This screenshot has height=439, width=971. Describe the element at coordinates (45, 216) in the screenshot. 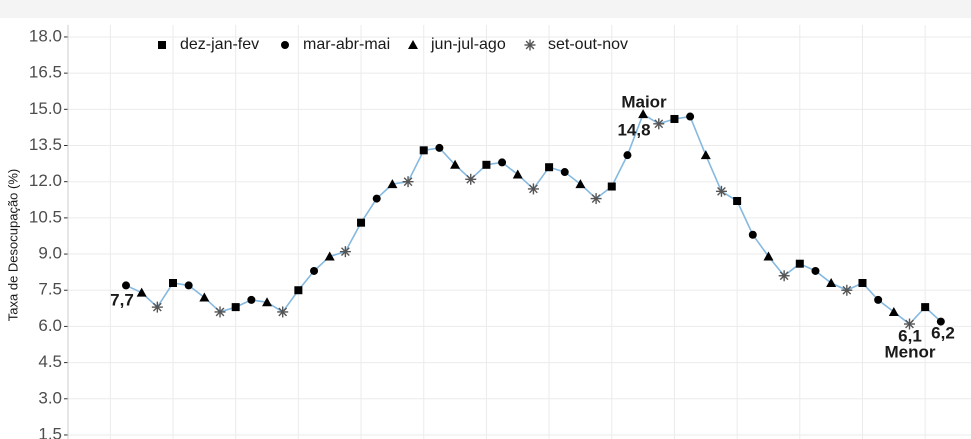

I see `y-tick-label: 10.5` at that location.